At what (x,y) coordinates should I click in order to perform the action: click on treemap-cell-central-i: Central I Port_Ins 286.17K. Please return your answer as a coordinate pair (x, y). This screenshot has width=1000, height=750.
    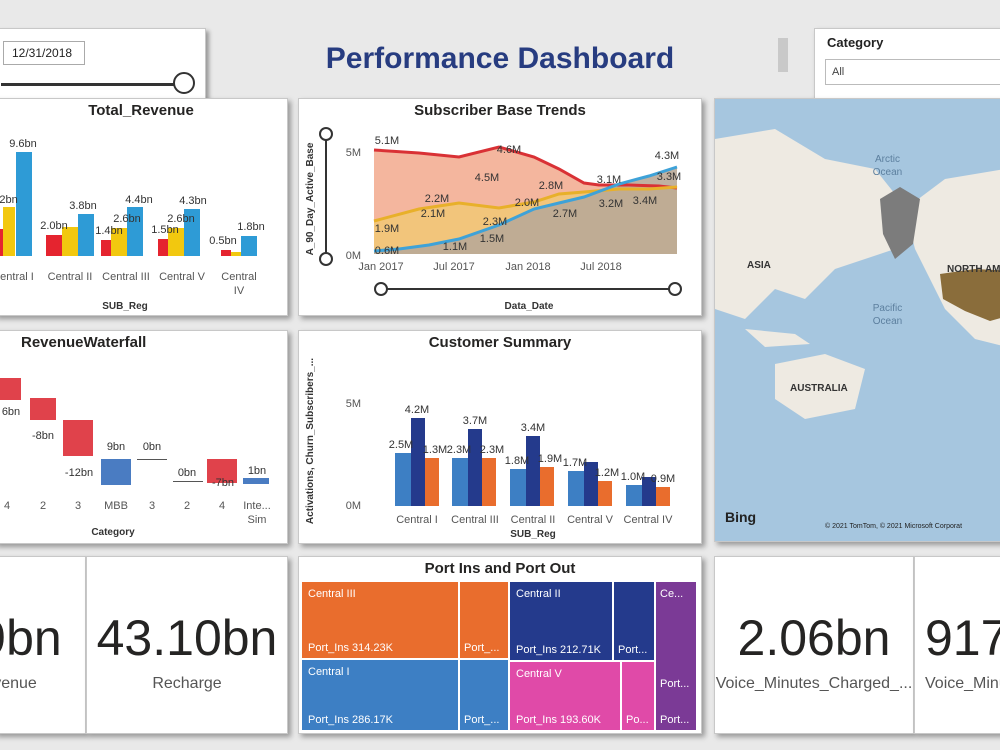
    Looking at the image, I should click on (380, 695).